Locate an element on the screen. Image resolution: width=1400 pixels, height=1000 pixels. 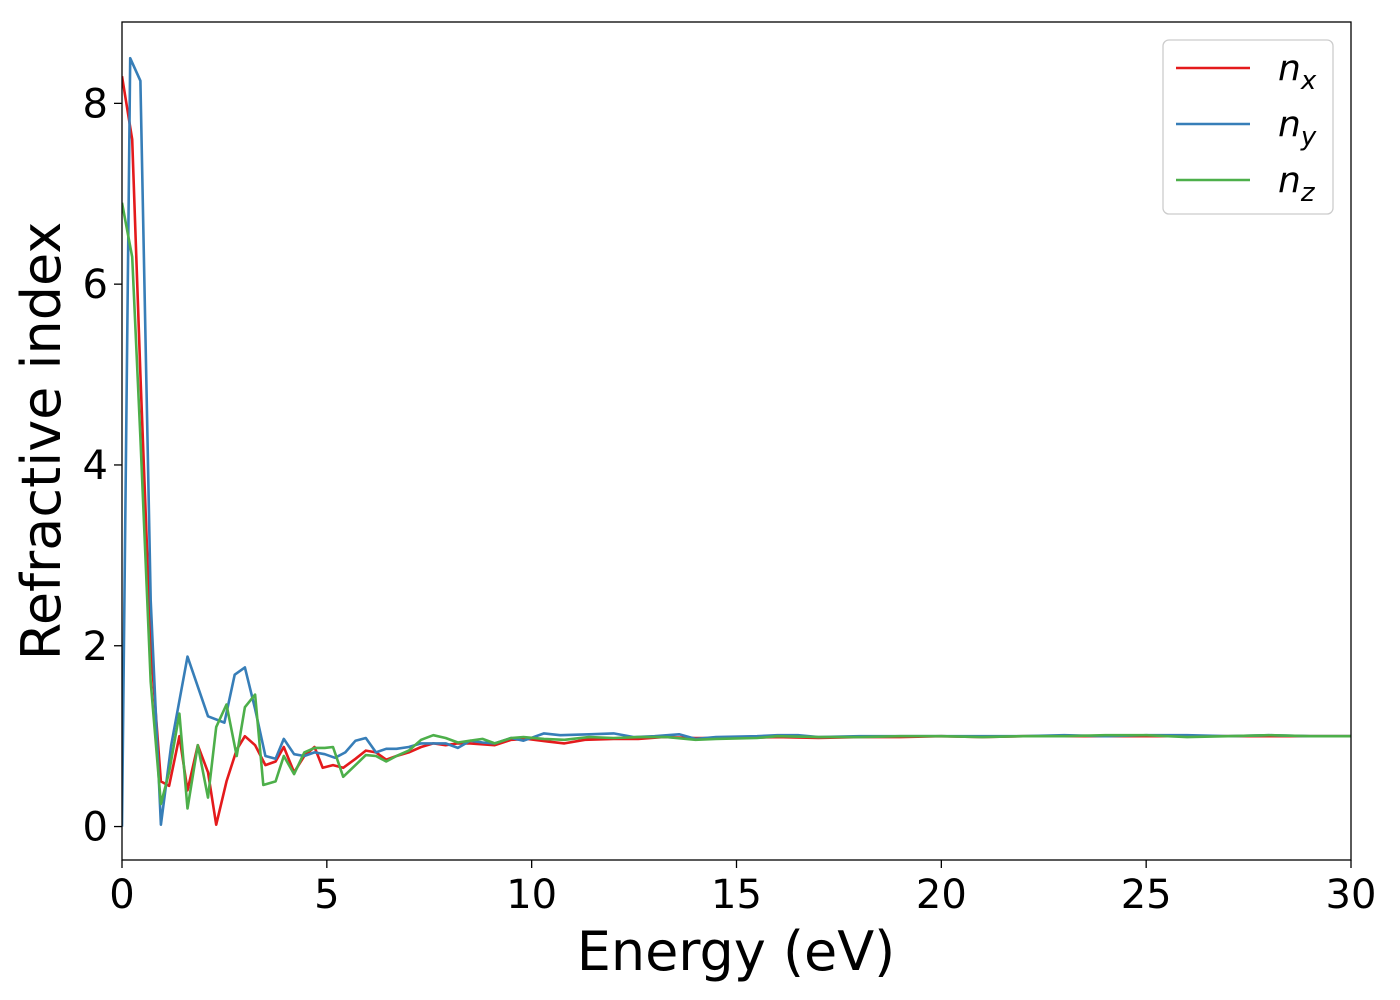
y-axis-title: Refractive index is located at coordinates (41, 441).